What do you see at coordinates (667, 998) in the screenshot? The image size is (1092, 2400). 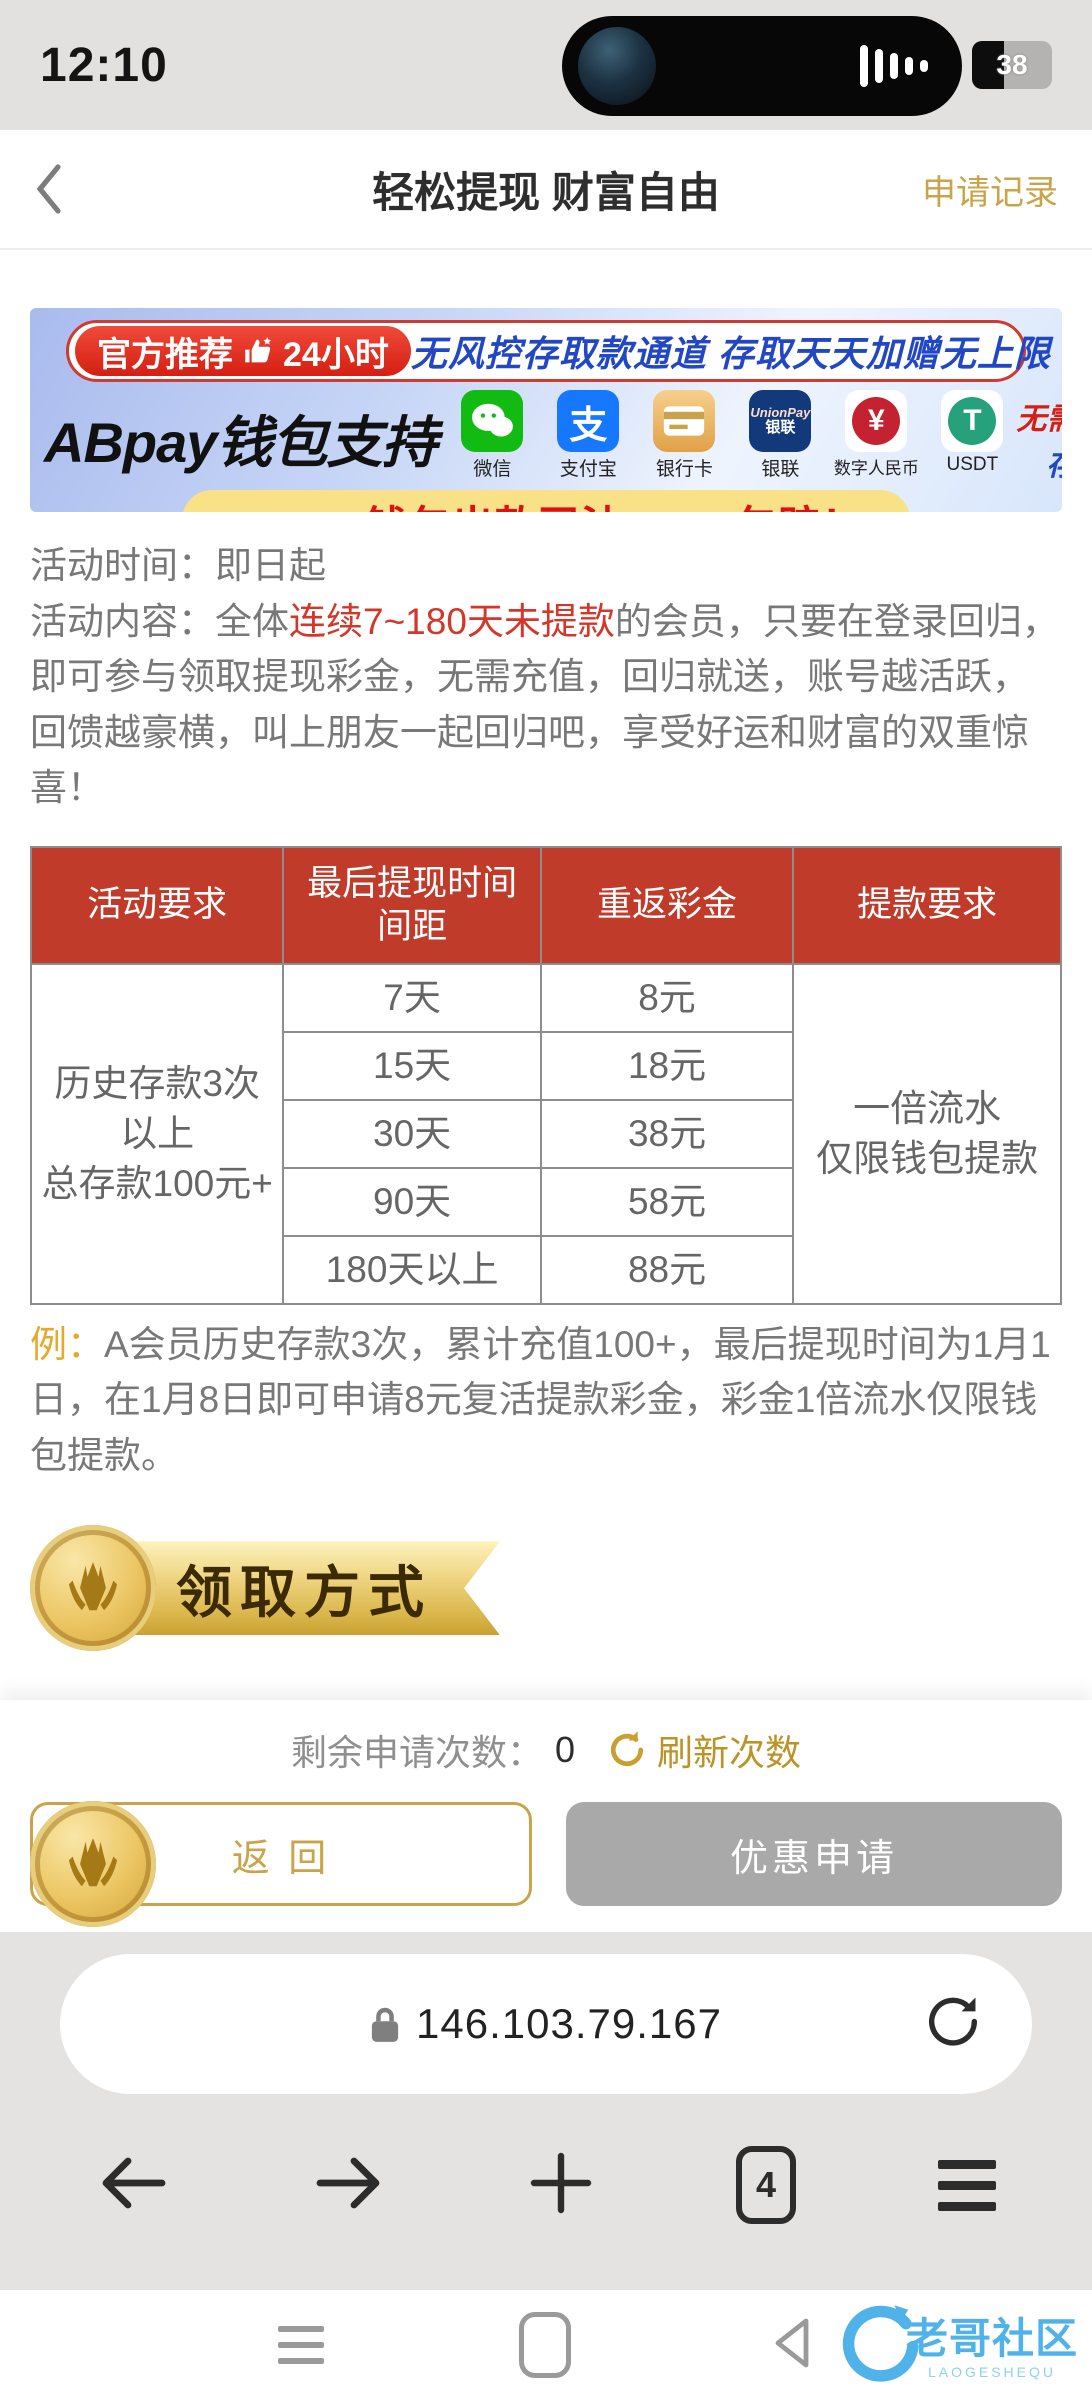 I see `cell-bonus: 8元` at bounding box center [667, 998].